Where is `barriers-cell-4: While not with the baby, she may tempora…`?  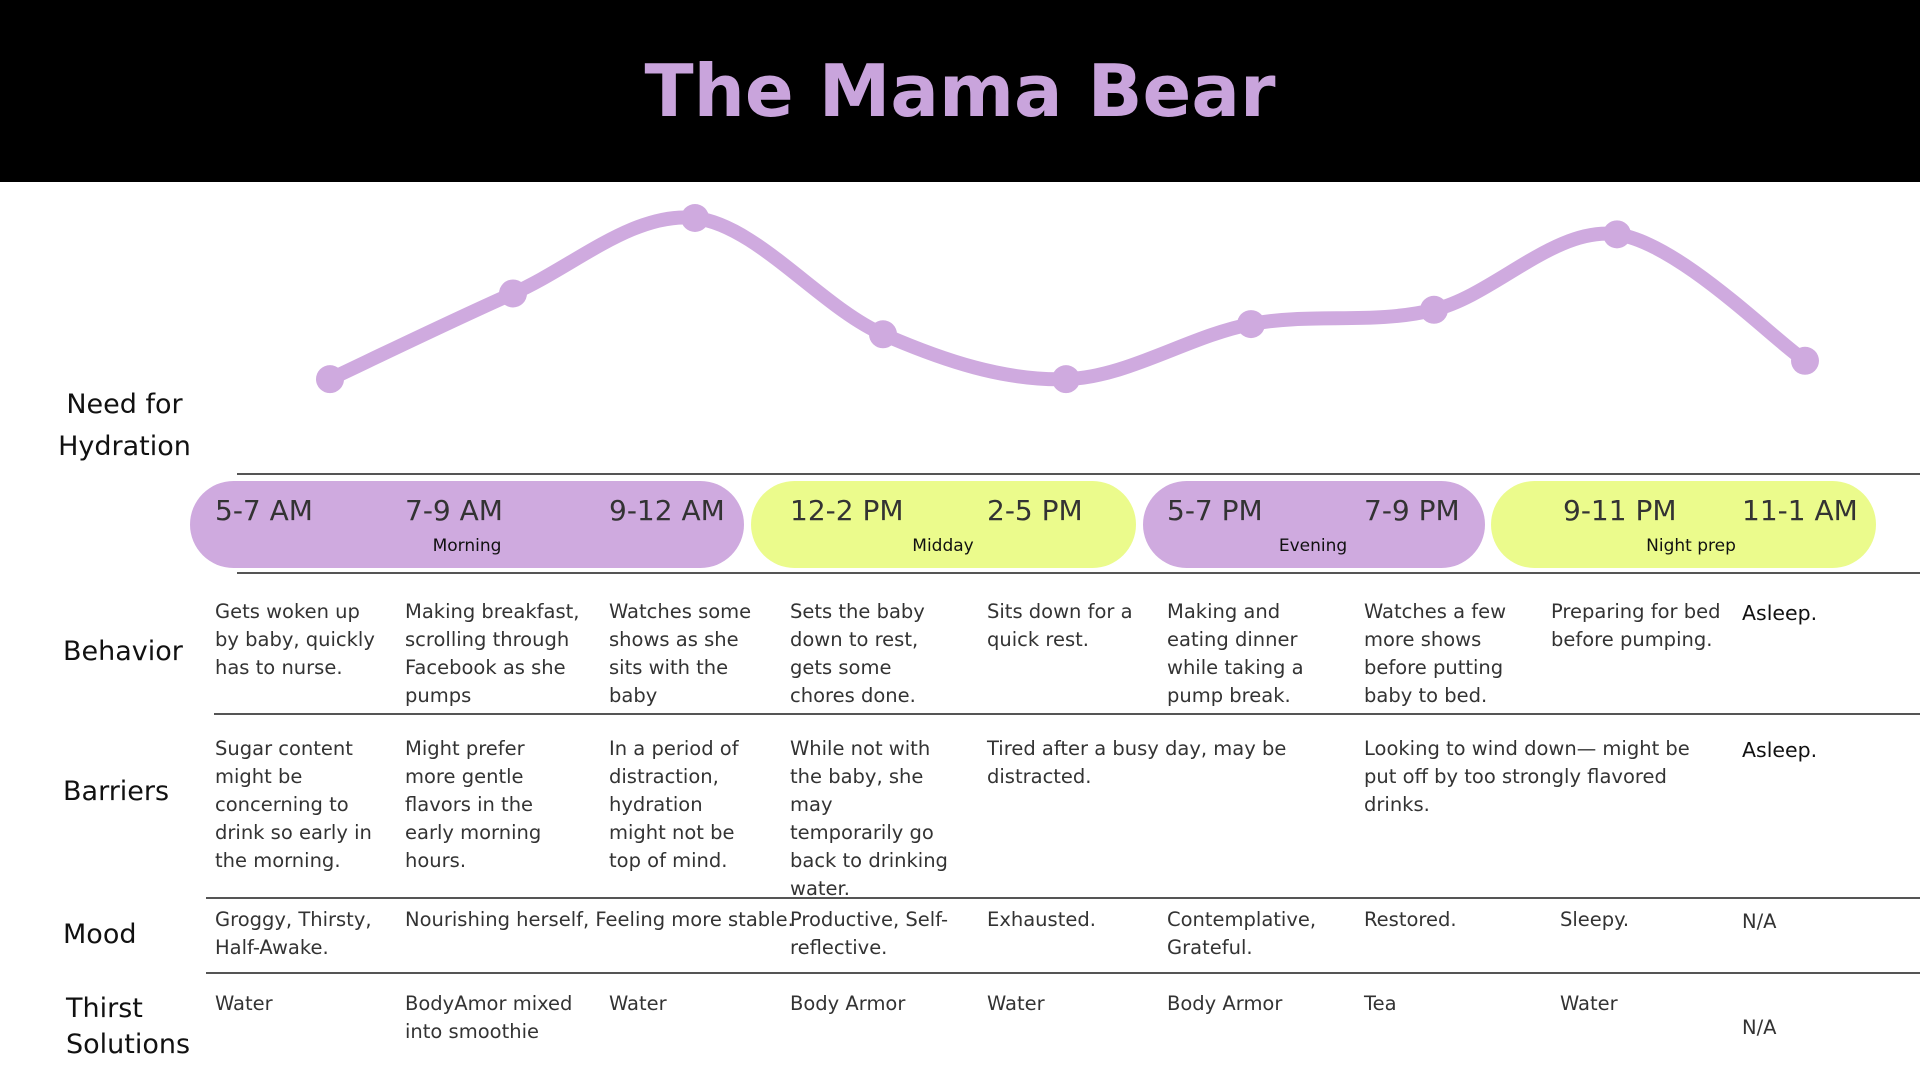 barriers-cell-4: While not with the baby, she may tempora… is located at coordinates (869, 818).